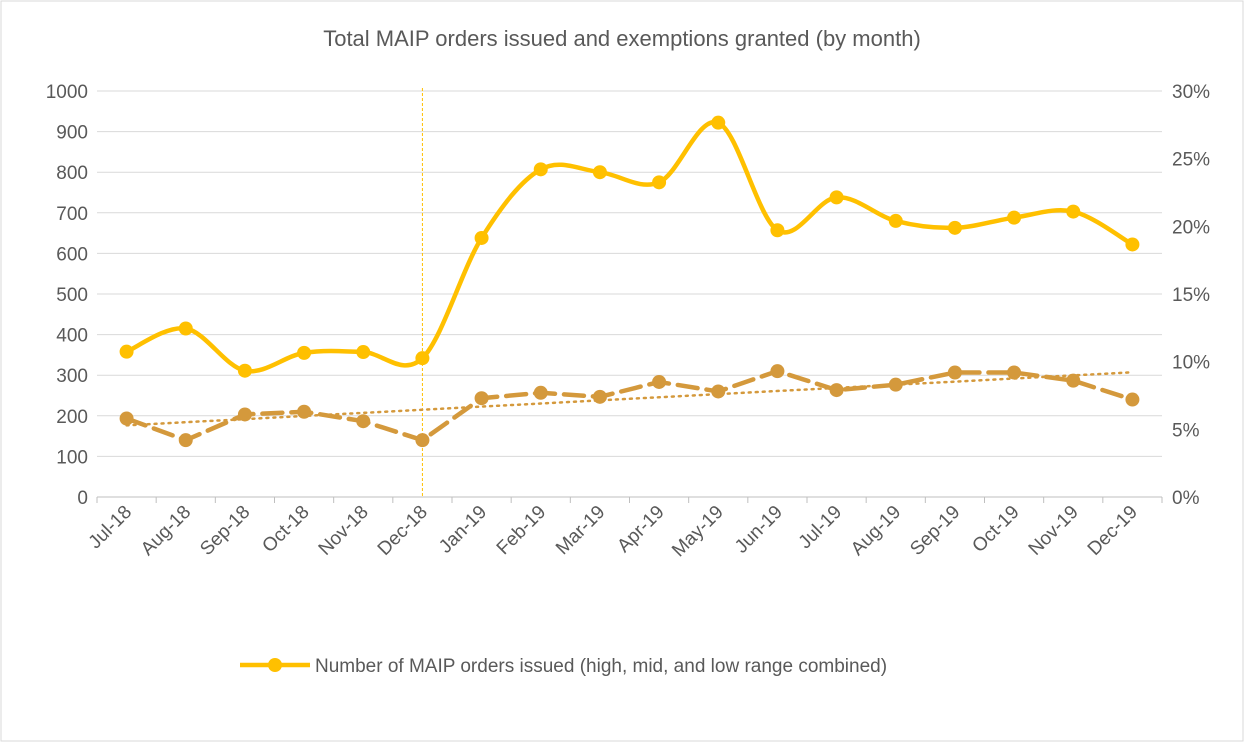 The height and width of the screenshot is (742, 1244). I want to click on y2-tick-label: 30%, so click(1191, 92).